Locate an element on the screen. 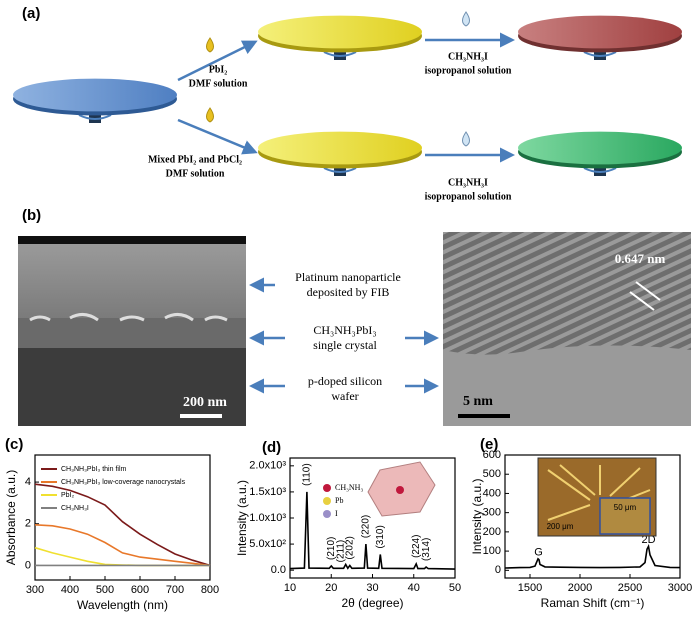  peak-label: 2D is located at coordinates (648, 540).